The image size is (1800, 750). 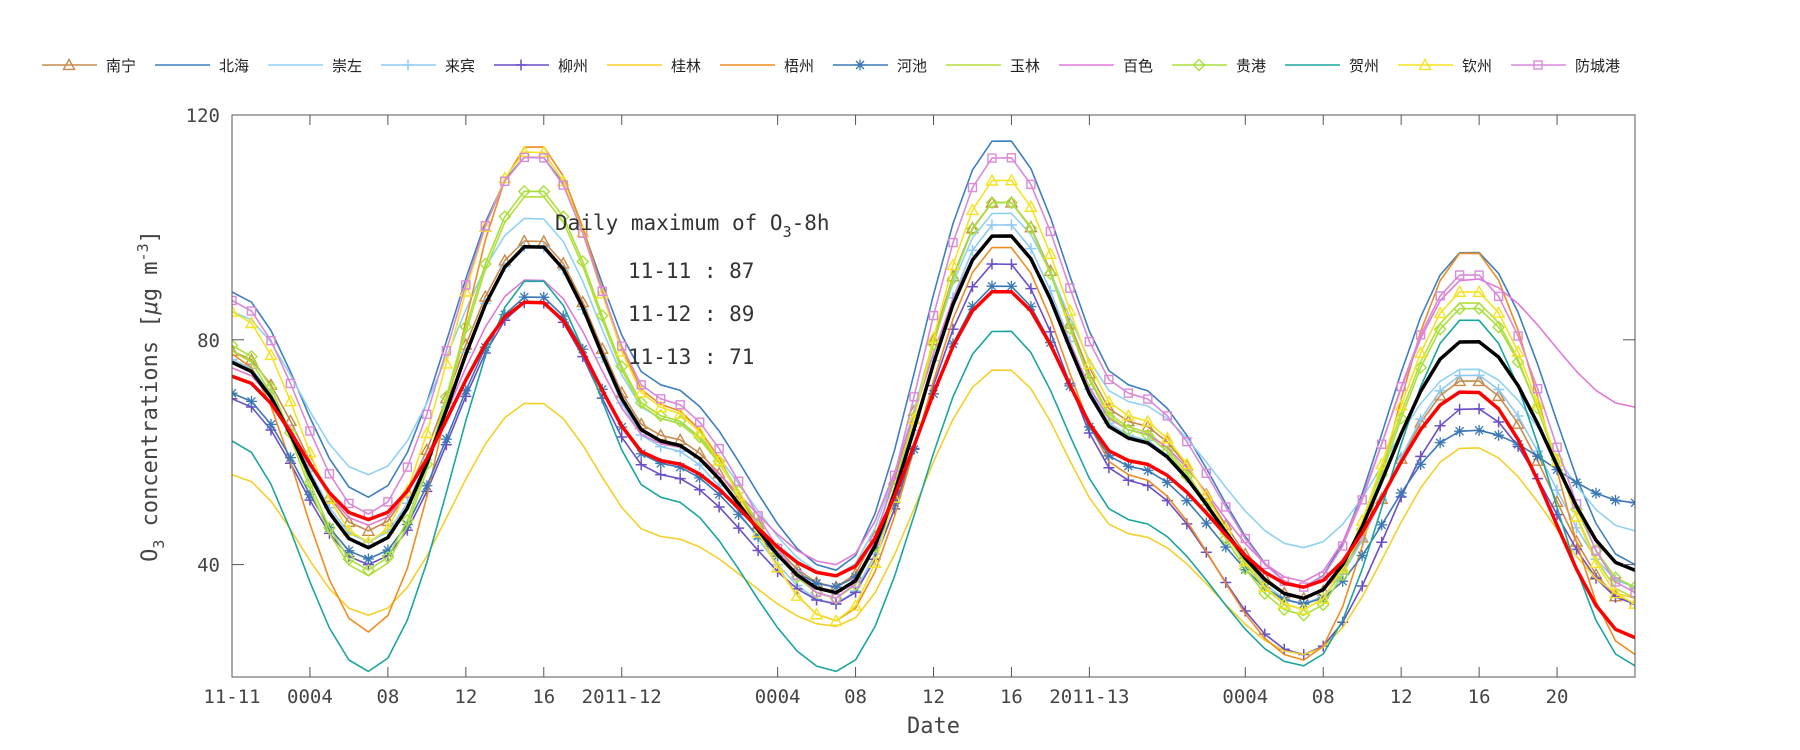 I want to click on legend-label-5: 桂林, so click(x=686, y=66).